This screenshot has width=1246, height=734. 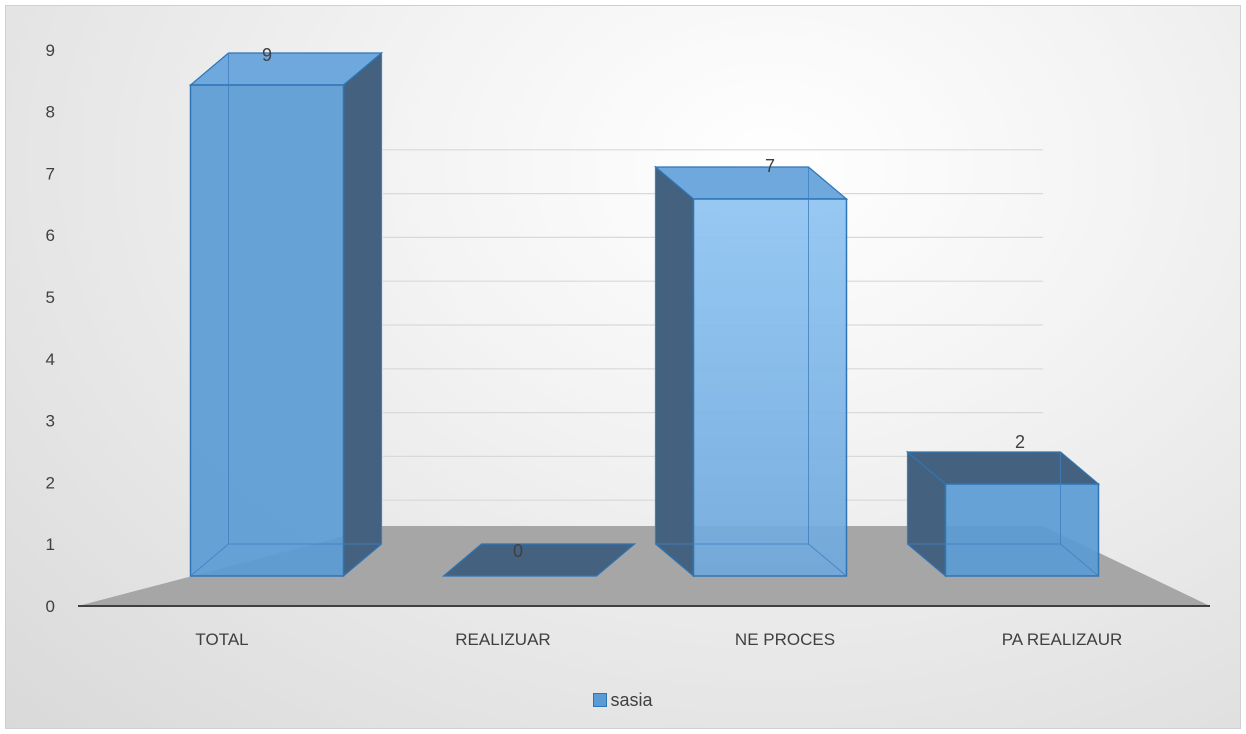 What do you see at coordinates (50, 235) in the screenshot?
I see `y-tick-label: 6` at bounding box center [50, 235].